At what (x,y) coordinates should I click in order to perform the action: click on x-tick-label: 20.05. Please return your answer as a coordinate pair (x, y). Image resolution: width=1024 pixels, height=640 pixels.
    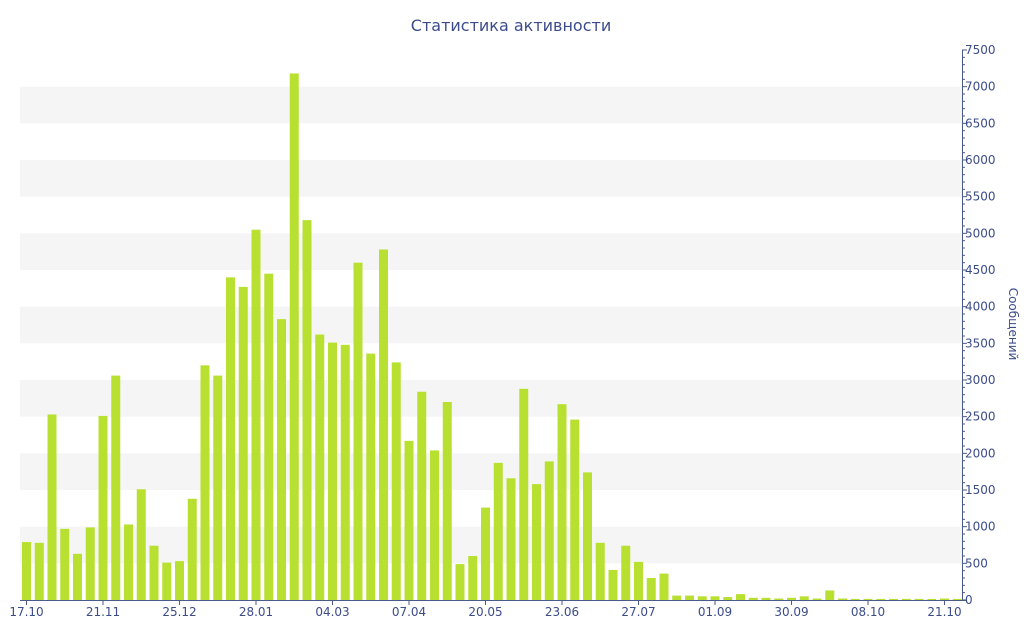
    Looking at the image, I should click on (485, 612).